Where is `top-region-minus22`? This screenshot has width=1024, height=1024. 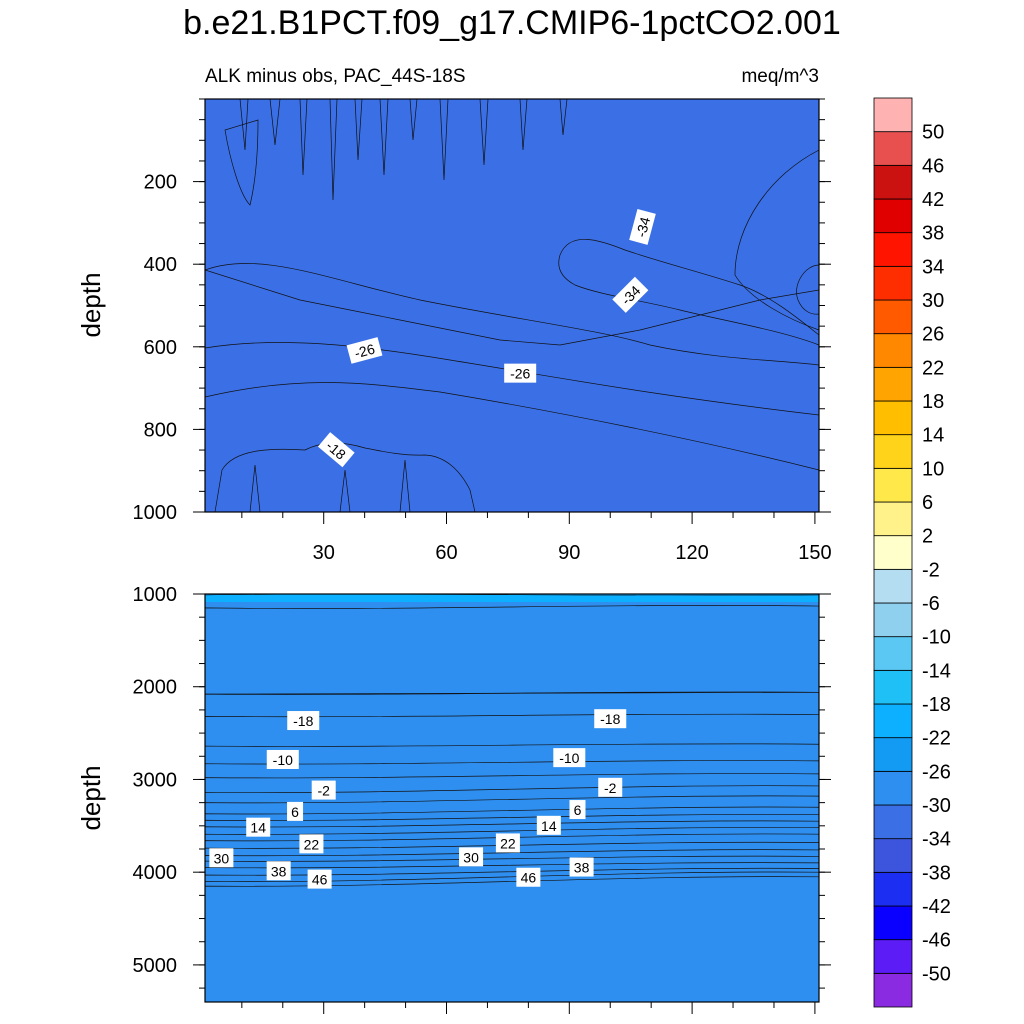
top-region-minus22 is located at coordinates (512, 427).